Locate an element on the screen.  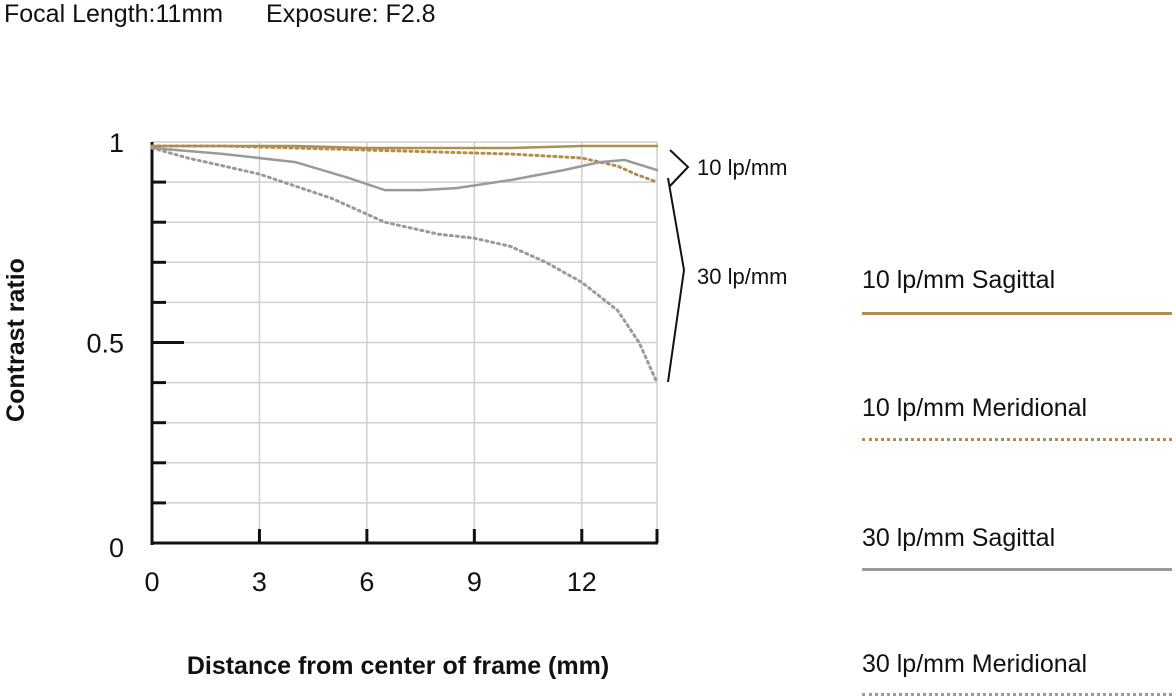
y-tick-label: 1 is located at coordinates (116, 143).